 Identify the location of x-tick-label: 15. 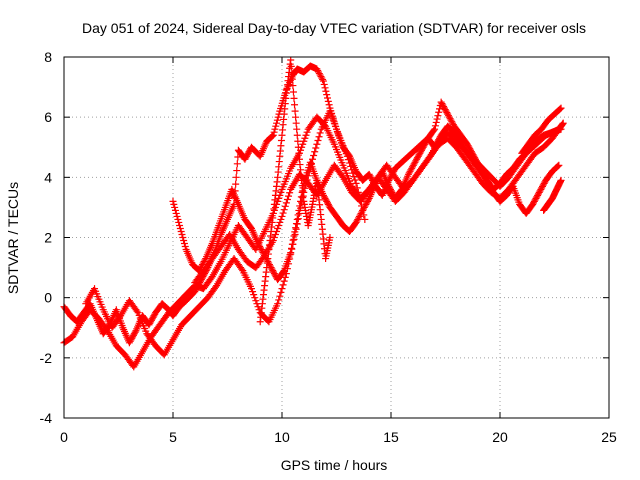
(391, 437).